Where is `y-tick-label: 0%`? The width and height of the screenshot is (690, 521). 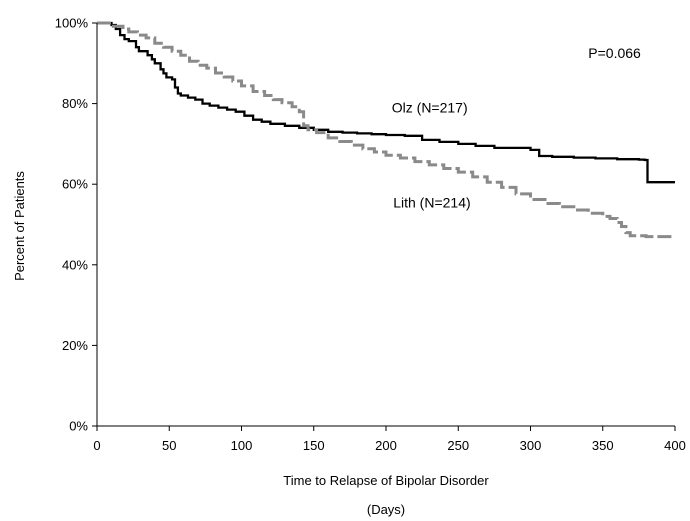
y-tick-label: 0% is located at coordinates (78, 426).